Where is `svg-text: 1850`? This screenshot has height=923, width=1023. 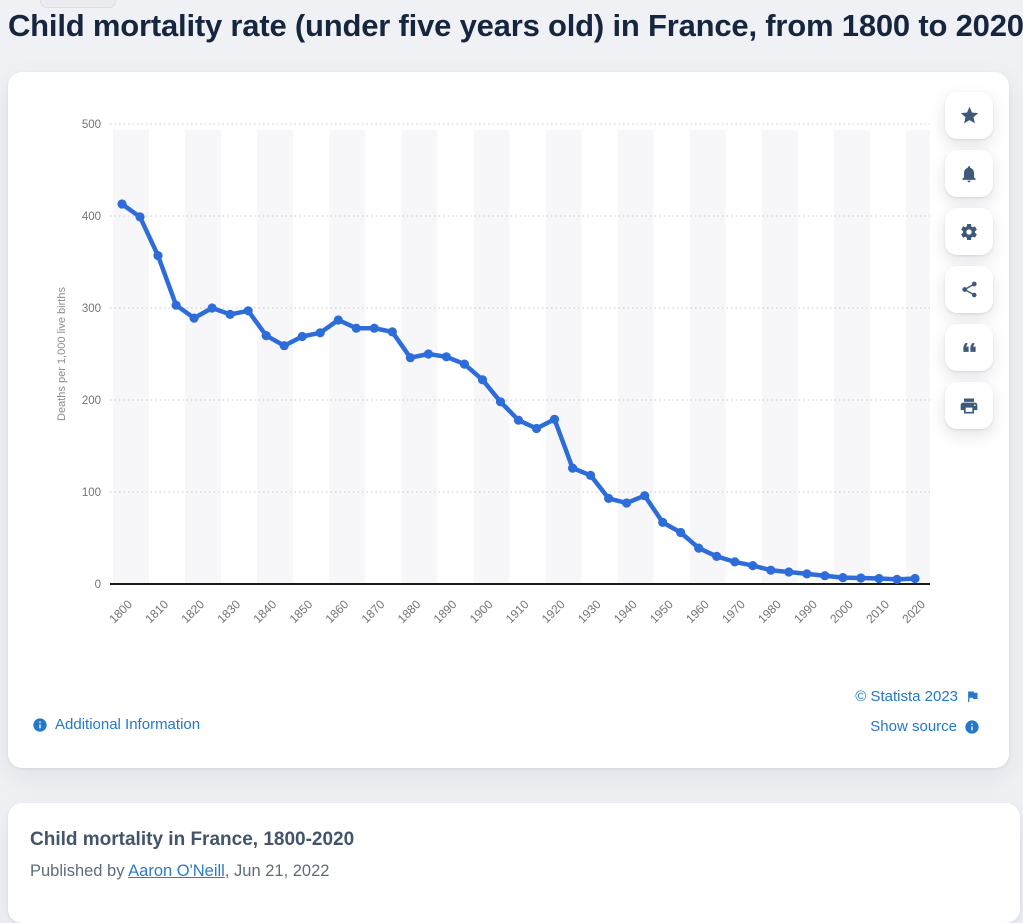
svg-text: 1850 is located at coordinates (301, 611).